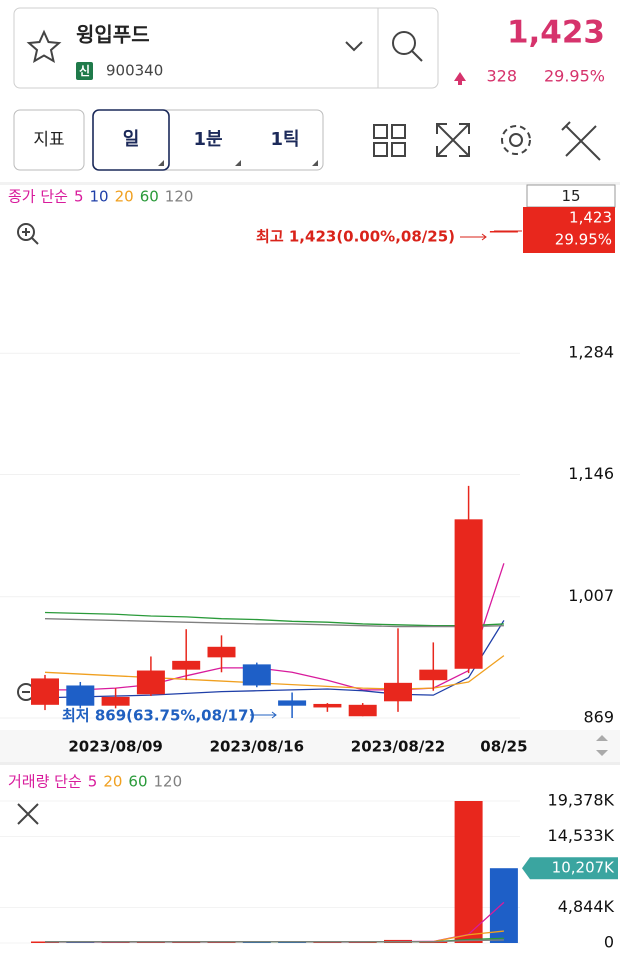 The height and width of the screenshot is (961, 620). Describe the element at coordinates (453, 140) in the screenshot. I see `fullscreen-icon` at that location.